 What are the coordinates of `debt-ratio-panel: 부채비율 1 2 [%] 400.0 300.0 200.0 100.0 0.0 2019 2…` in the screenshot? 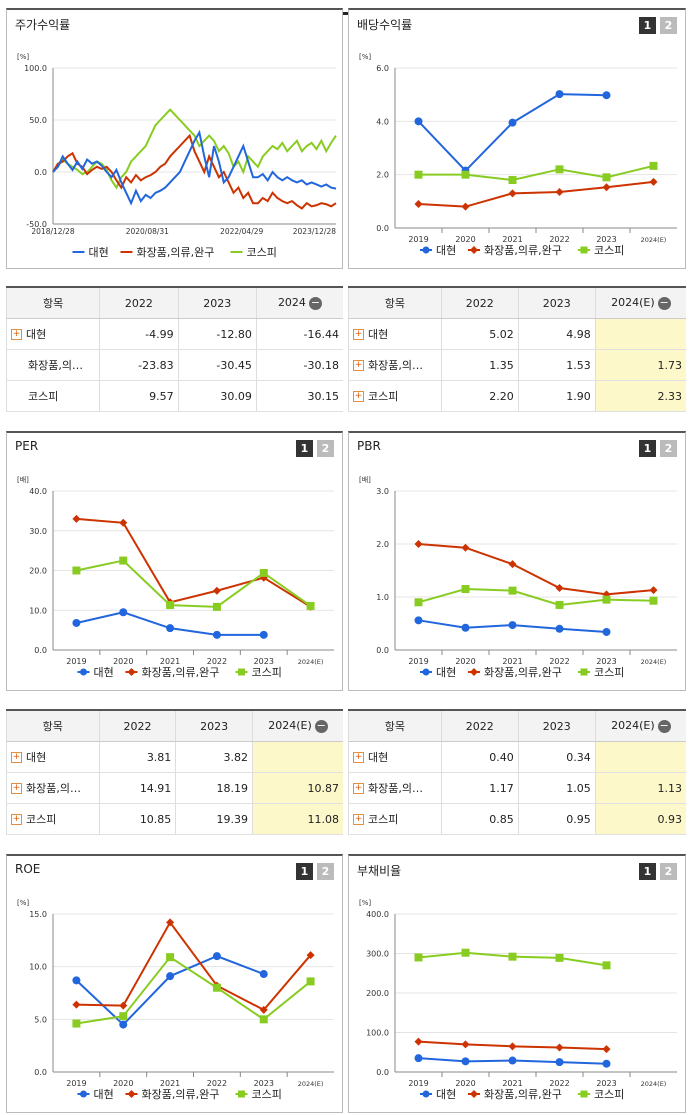 It's located at (517, 983).